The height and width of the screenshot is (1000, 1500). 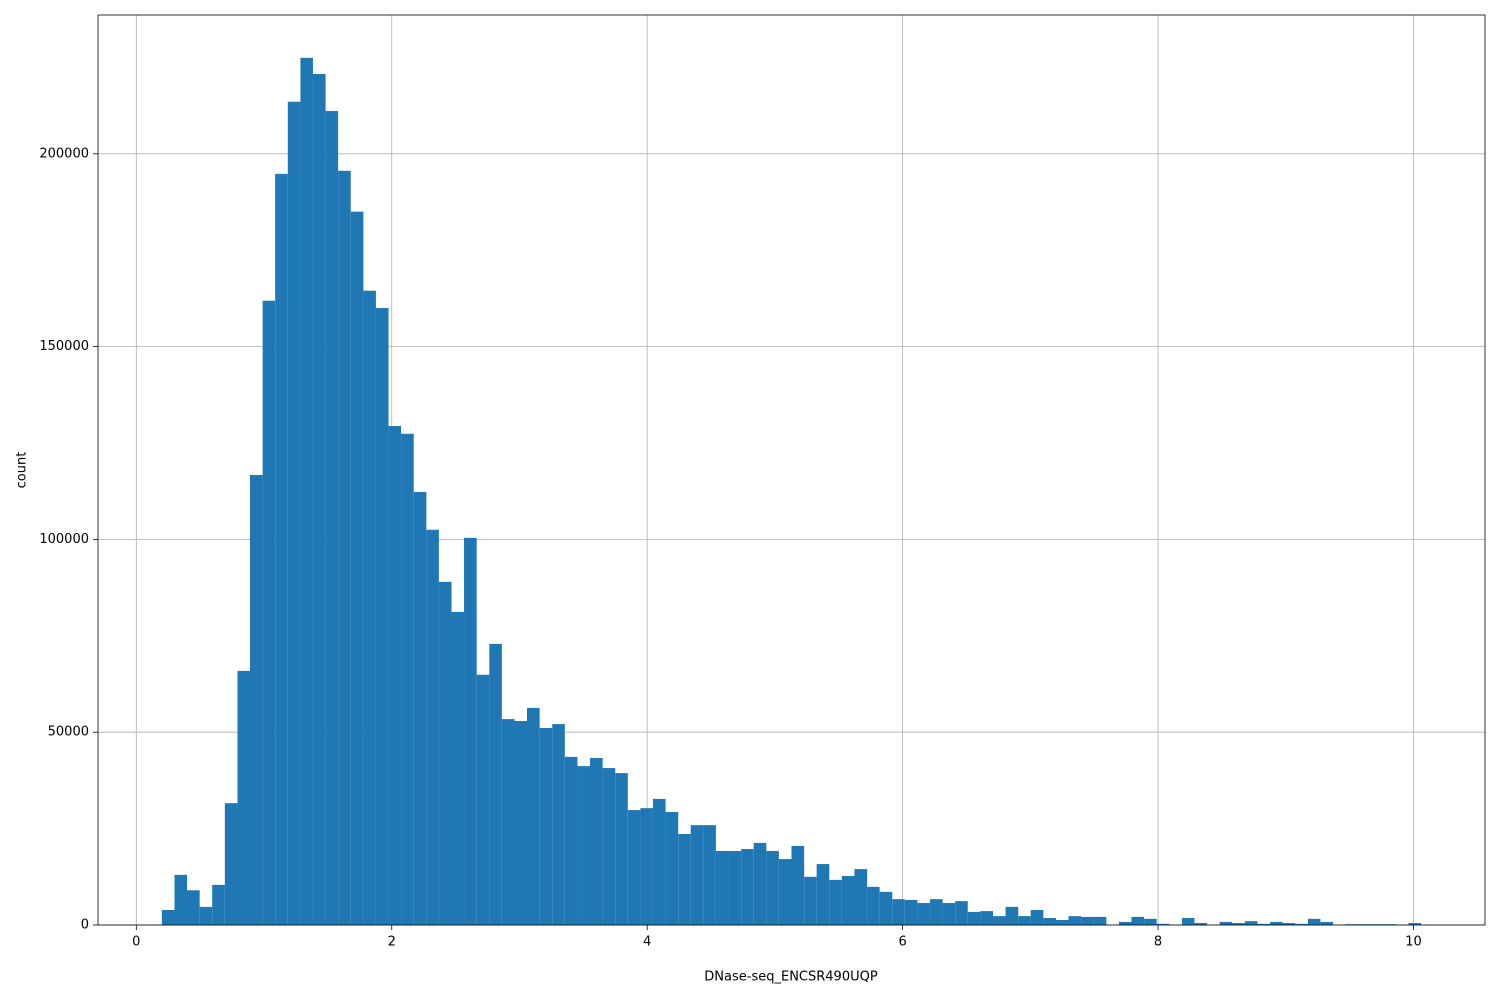 What do you see at coordinates (68, 732) in the screenshot?
I see `y-tick-label: 50000` at bounding box center [68, 732].